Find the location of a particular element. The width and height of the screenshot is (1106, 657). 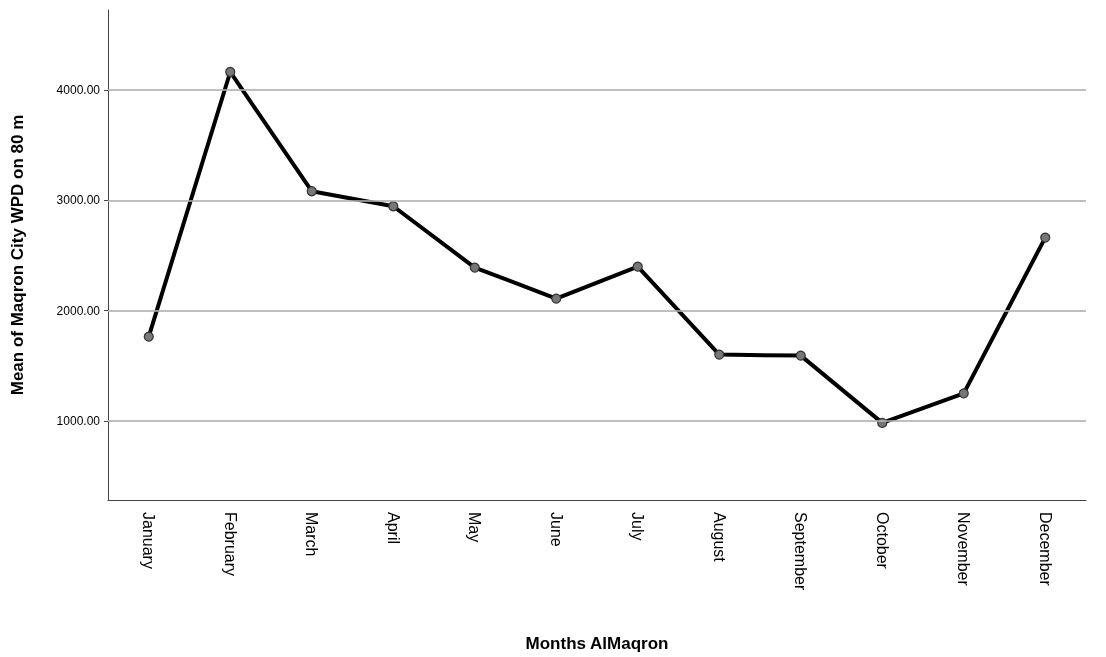

x-tick-label: August is located at coordinates (719, 537).